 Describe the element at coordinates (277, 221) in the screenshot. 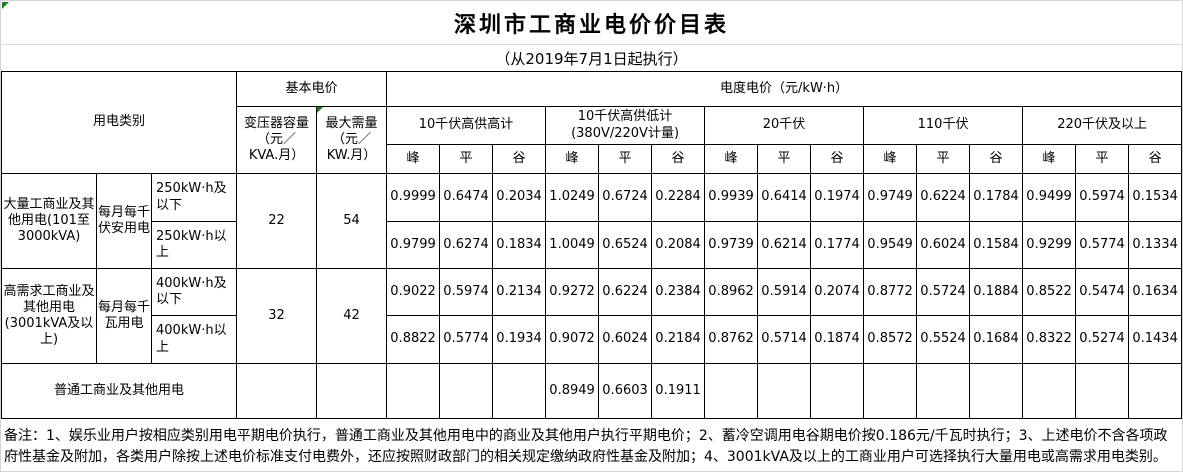

I see `transformer-capacity-cell: 22` at that location.